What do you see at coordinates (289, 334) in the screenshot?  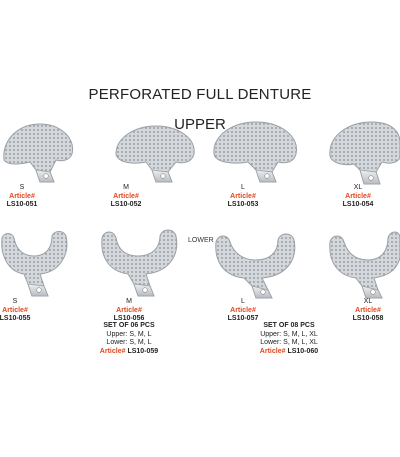 I see `set-upper-sizes: Upper: S, M, L, XL` at bounding box center [289, 334].